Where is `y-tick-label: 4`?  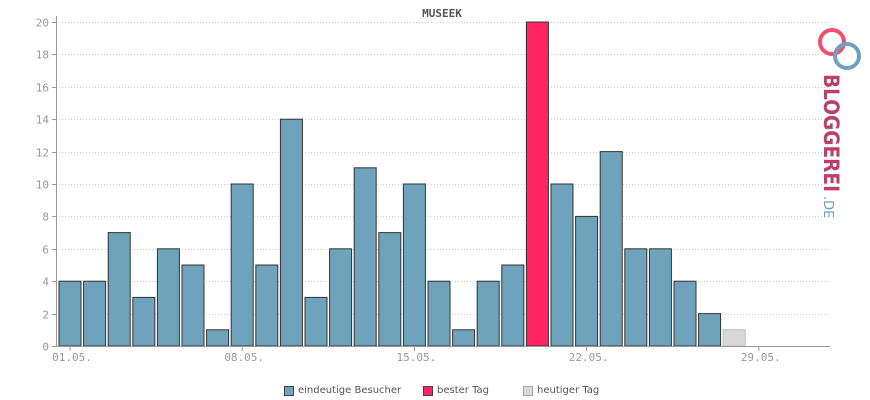 y-tick-label: 4 is located at coordinates (45, 282).